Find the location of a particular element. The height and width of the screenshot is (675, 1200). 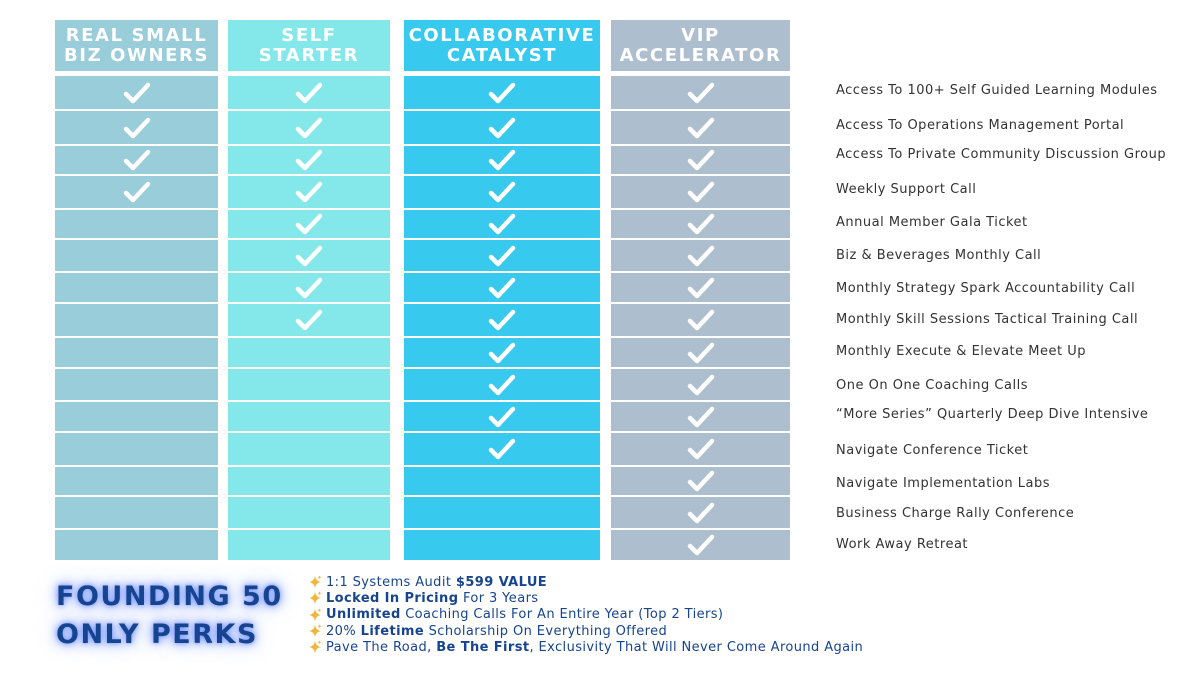

tier-name-line2: ACCELERATOR is located at coordinates (700, 55).